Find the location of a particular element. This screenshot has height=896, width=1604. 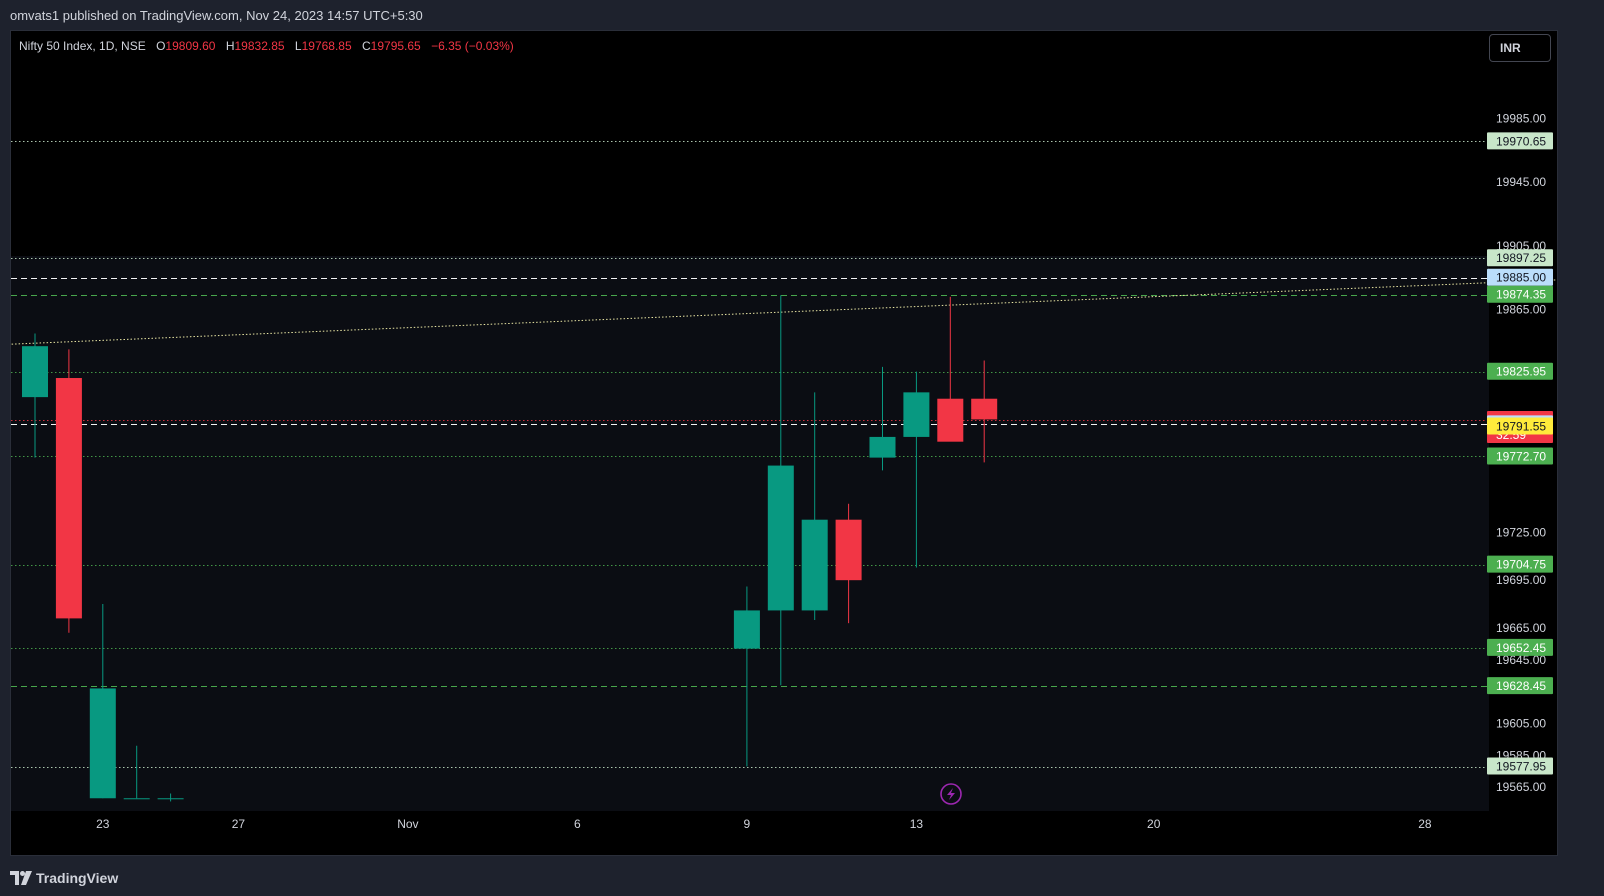

tradingview-brand: TradingView is located at coordinates (77, 878).